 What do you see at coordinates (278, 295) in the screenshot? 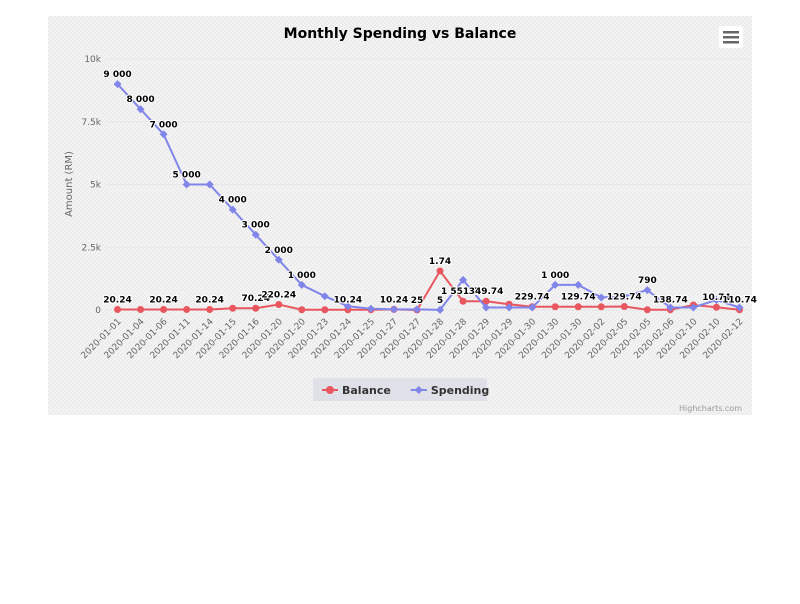
I see `data-label: 220.24` at bounding box center [278, 295].